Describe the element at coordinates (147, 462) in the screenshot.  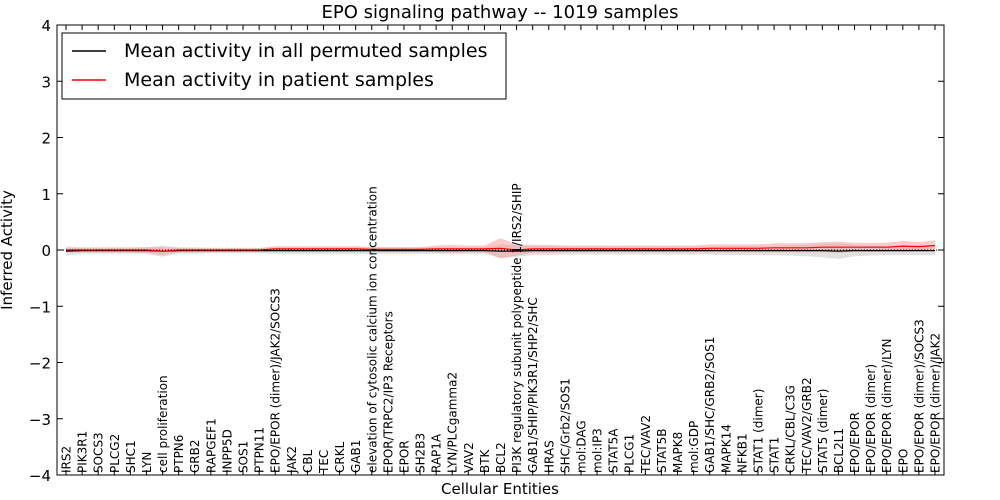
I see `x-tick-label: LYN` at that location.